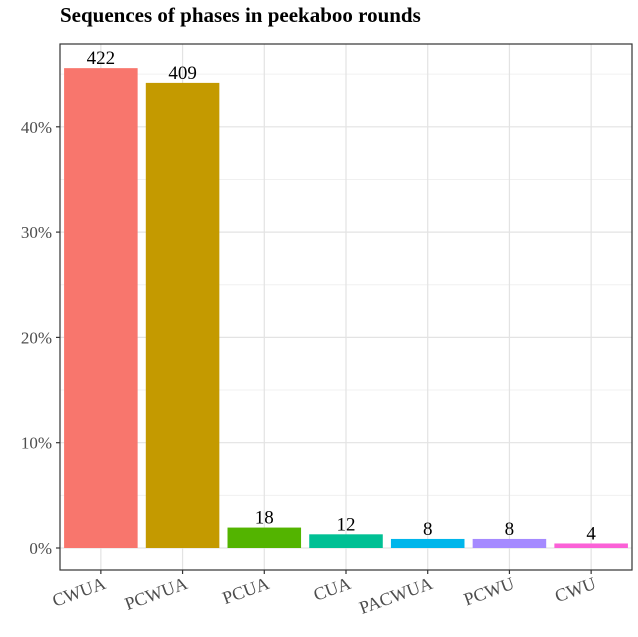  I want to click on x-tick-label: PCUA, so click(246, 590).